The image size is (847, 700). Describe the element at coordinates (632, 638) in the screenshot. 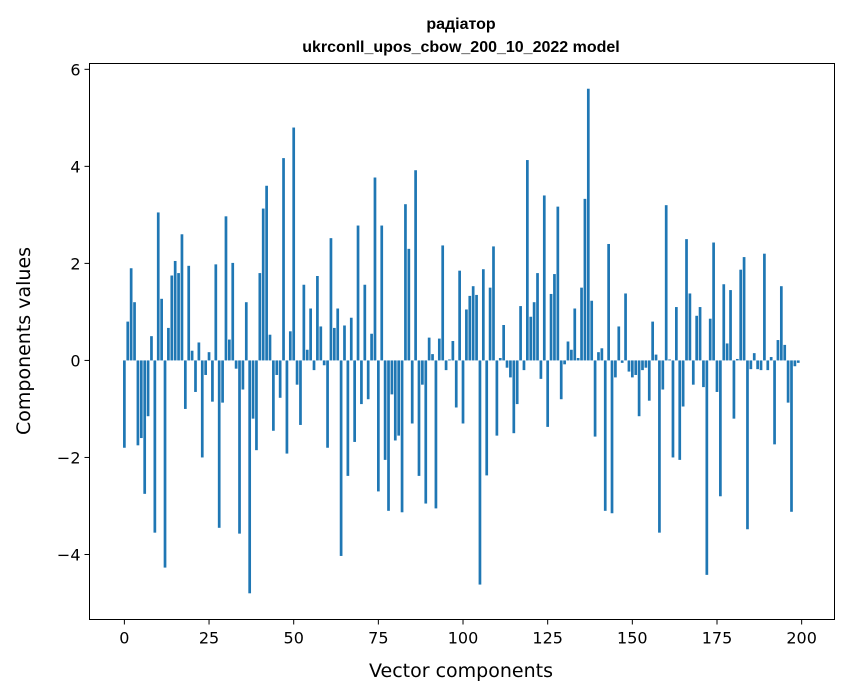

I see `x-tick-label: 150` at that location.